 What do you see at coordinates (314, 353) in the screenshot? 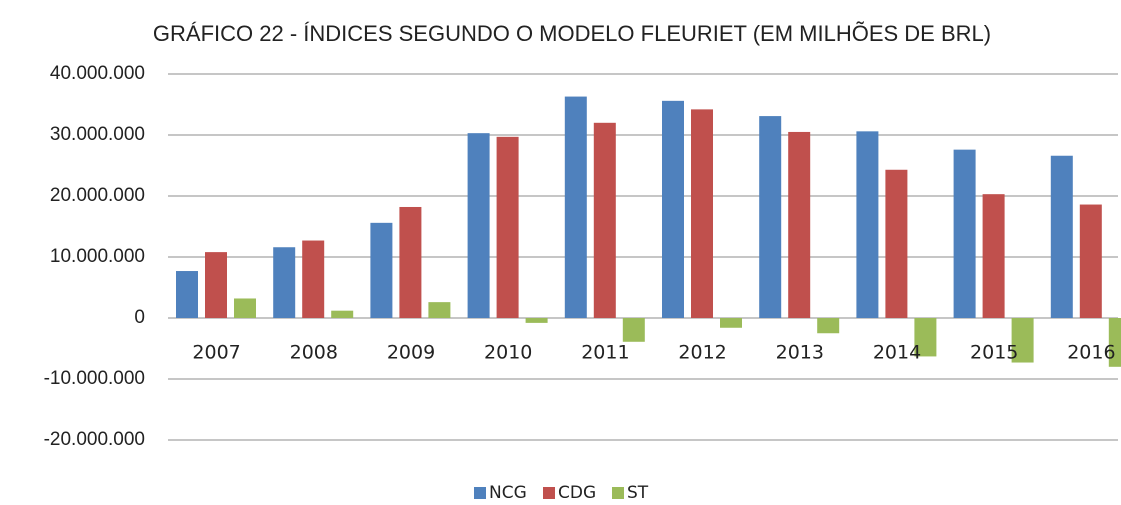
I see `x-tick-label: 2008` at bounding box center [314, 353].